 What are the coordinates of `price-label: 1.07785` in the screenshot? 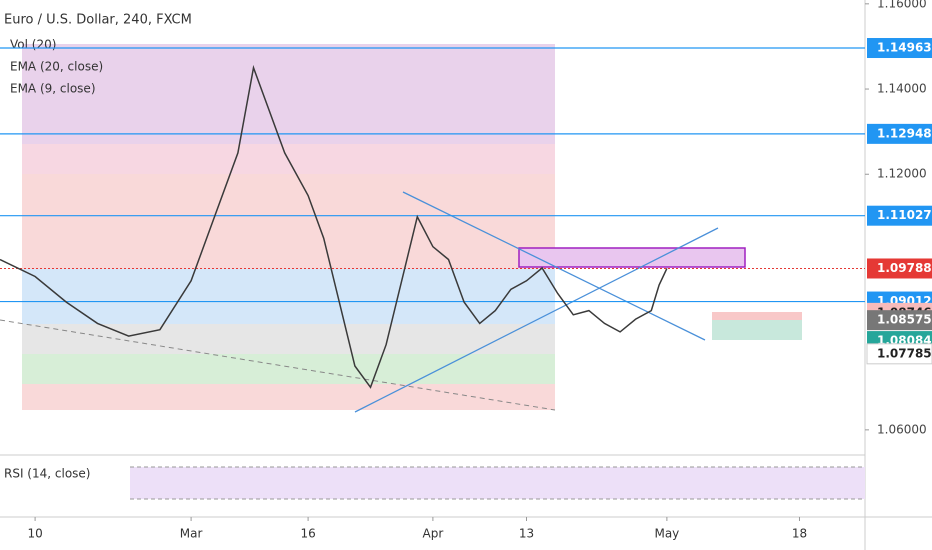 It's located at (904, 353).